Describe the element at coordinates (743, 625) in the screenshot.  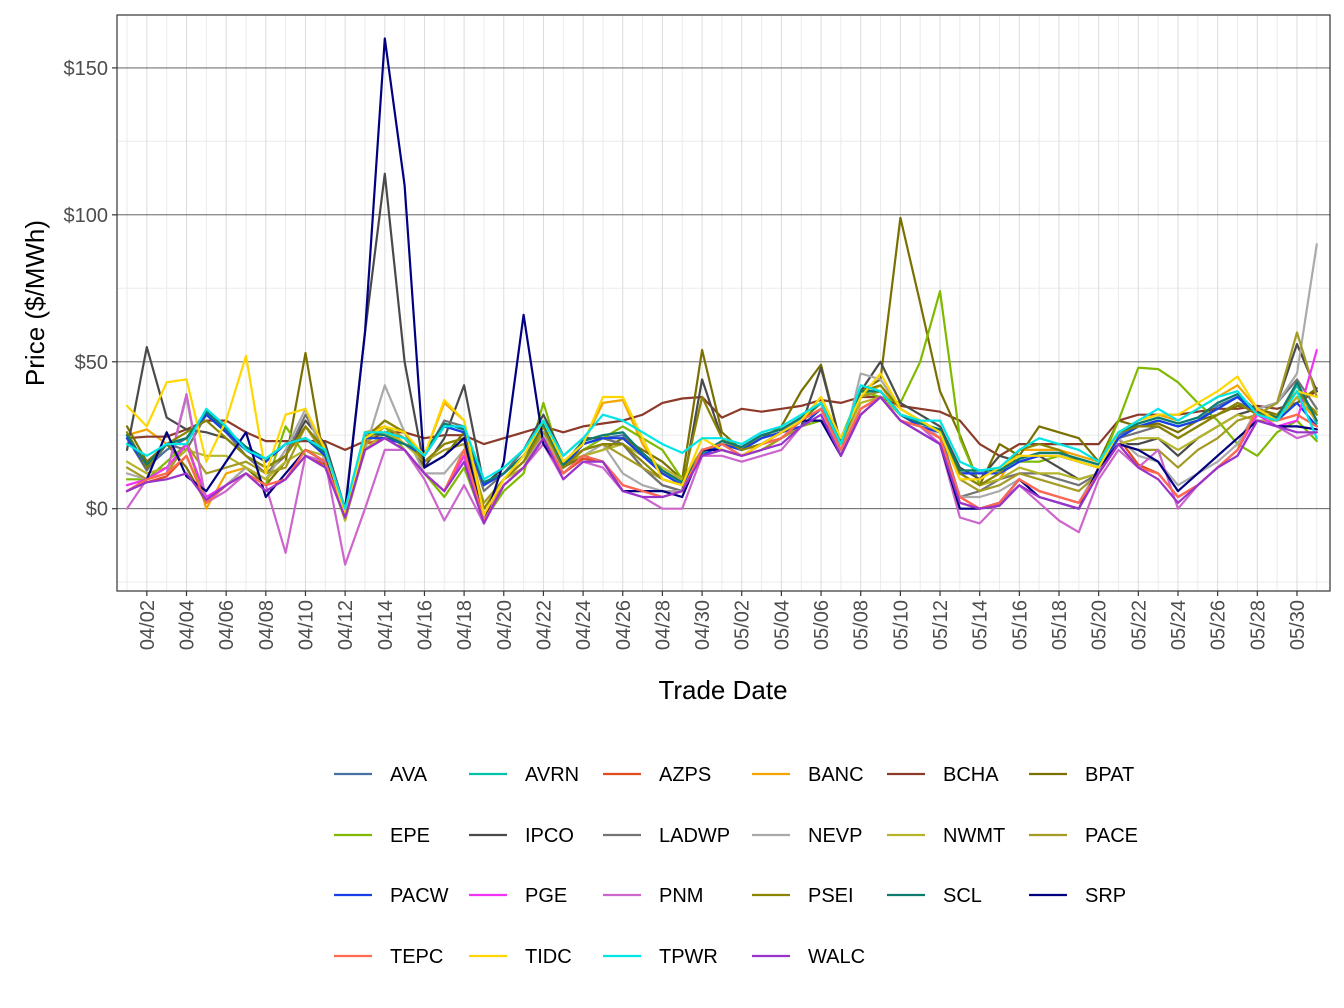
I see `x-tick-label: 05/02` at that location.